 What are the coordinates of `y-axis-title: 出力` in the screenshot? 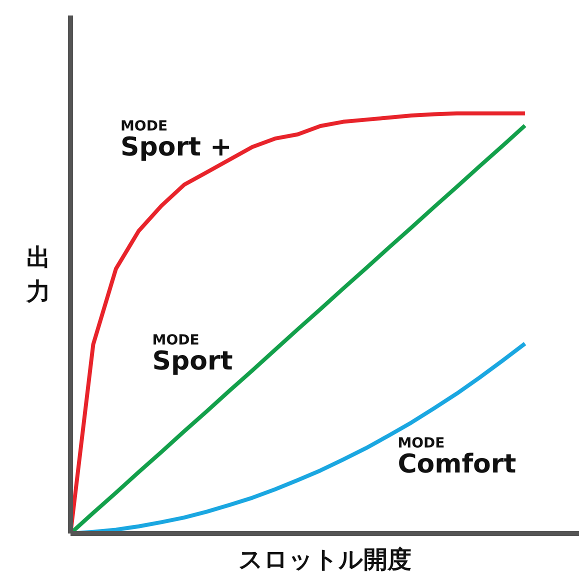 It's located at (38, 275).